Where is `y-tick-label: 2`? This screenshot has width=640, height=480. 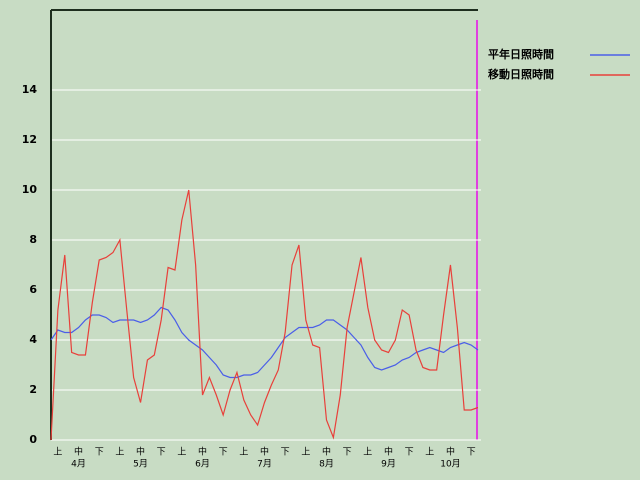
y-tick-label: 2 is located at coordinates (33, 389).